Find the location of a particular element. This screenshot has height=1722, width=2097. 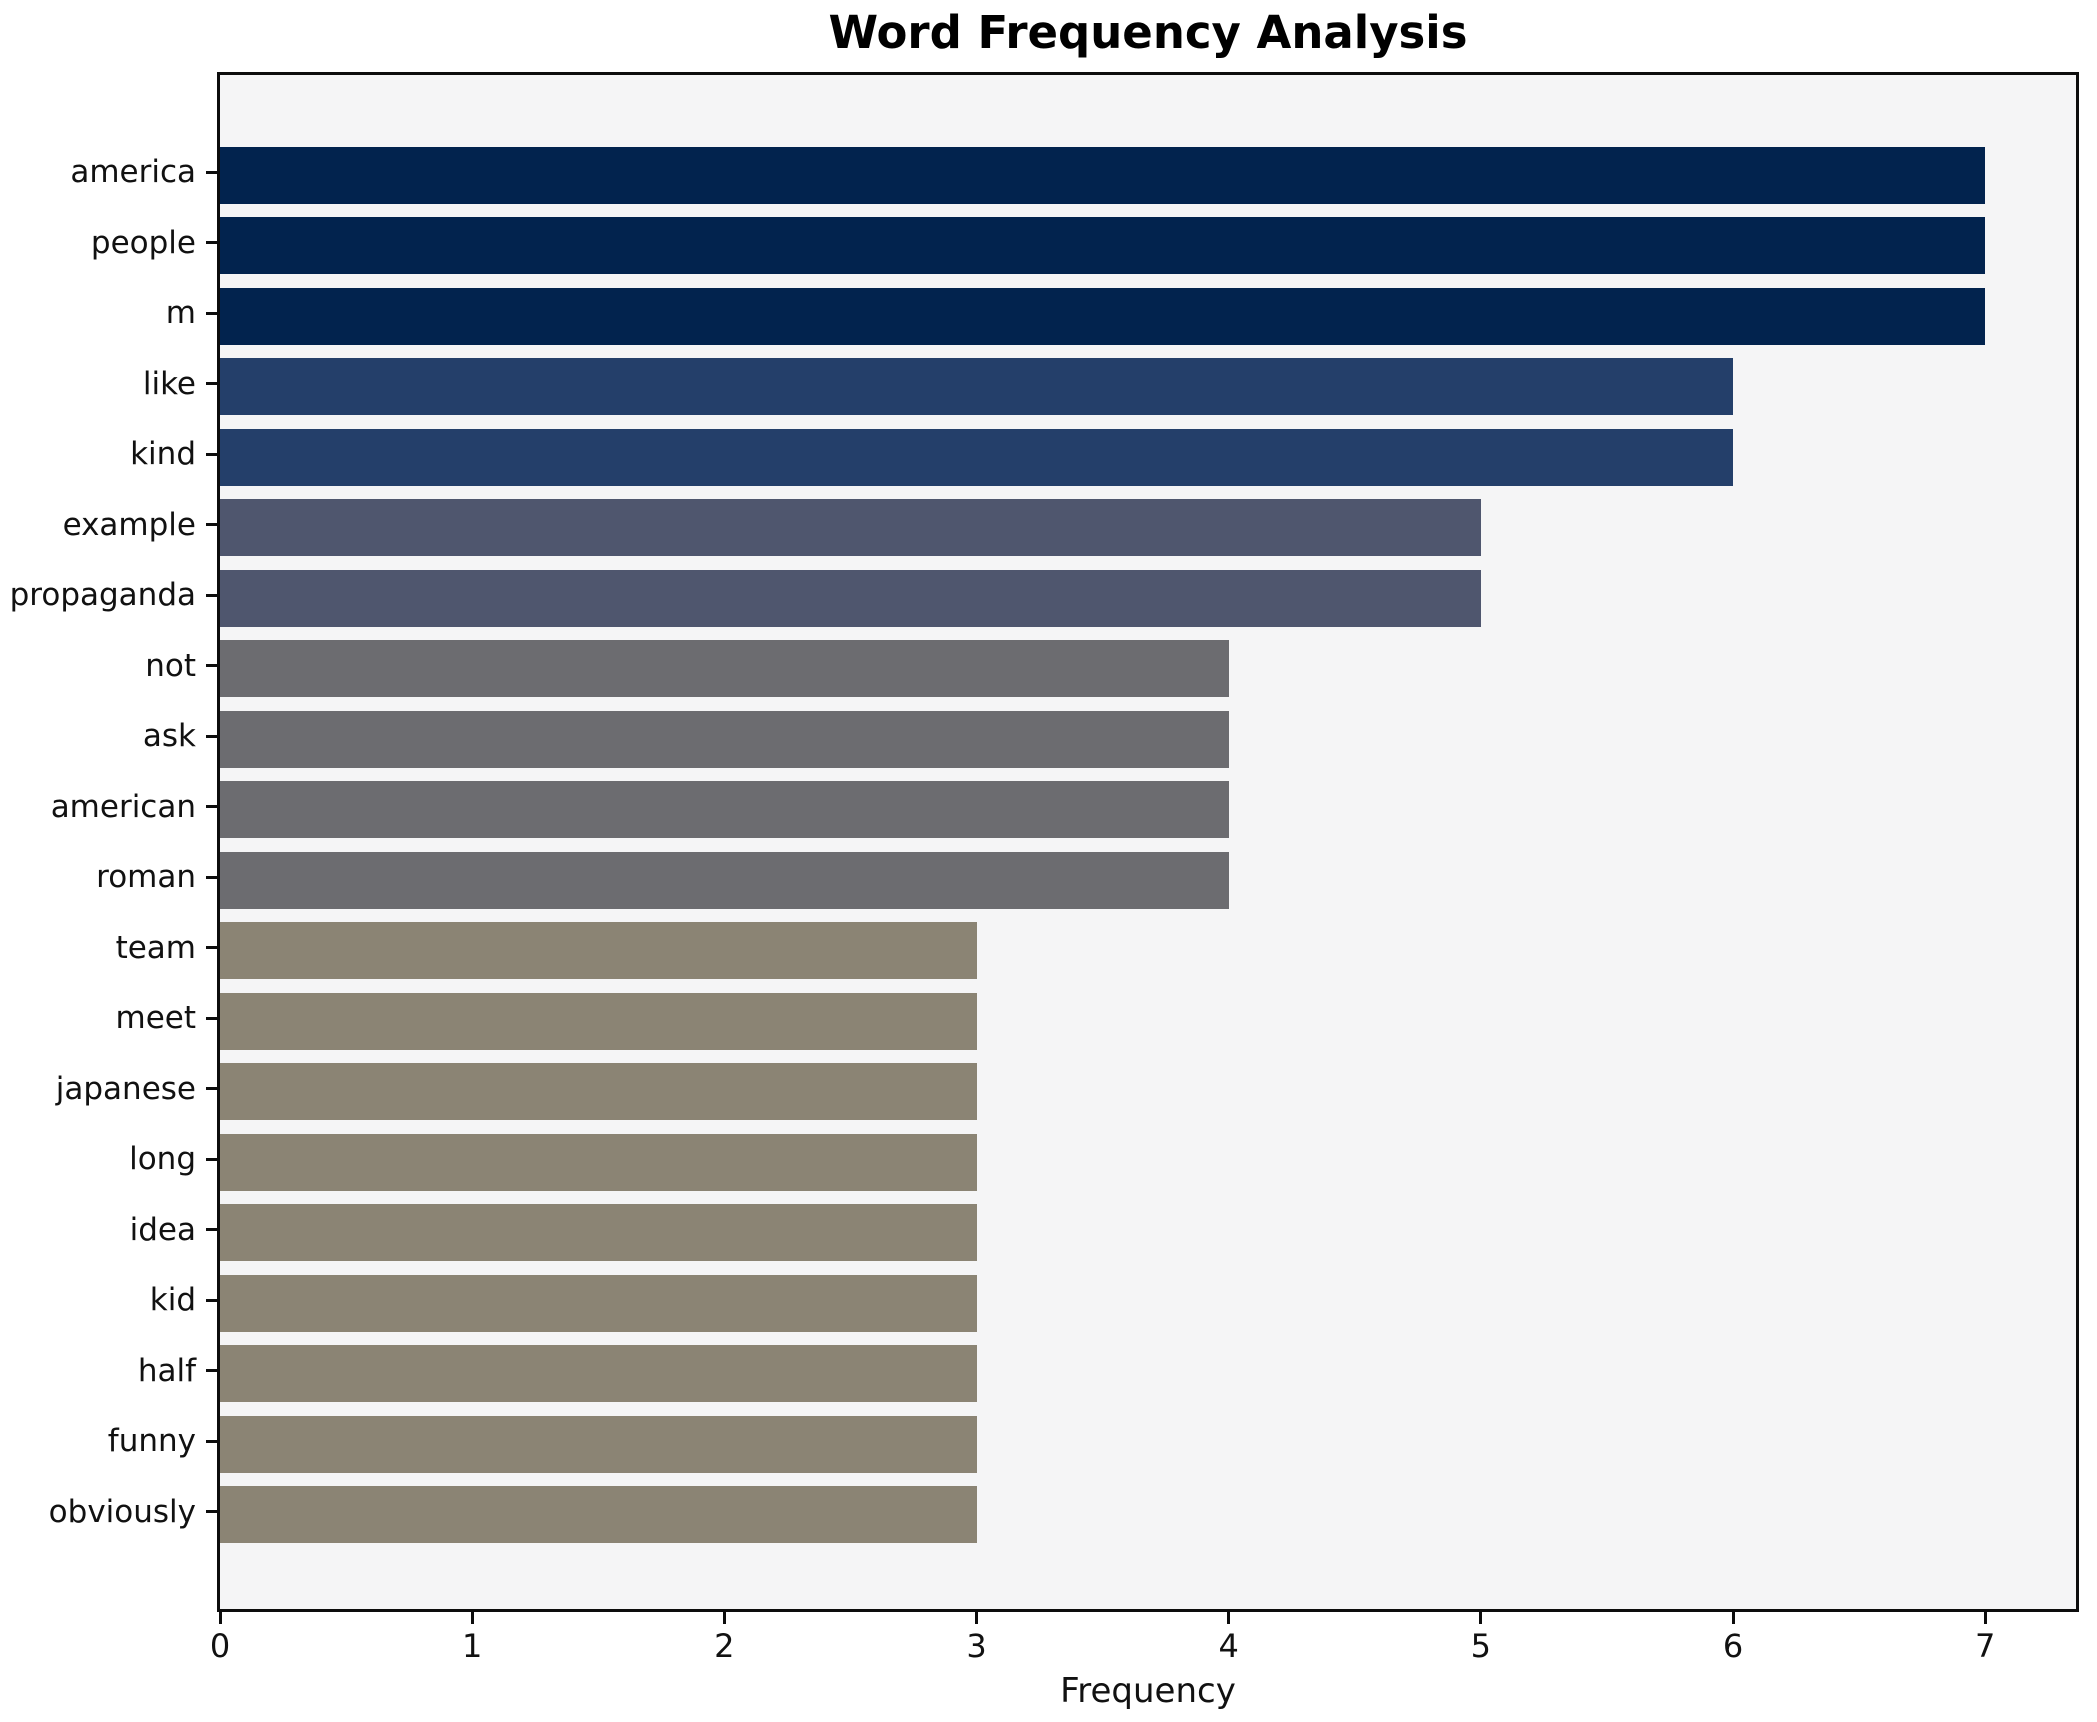

bar-japanese is located at coordinates (598, 1091).